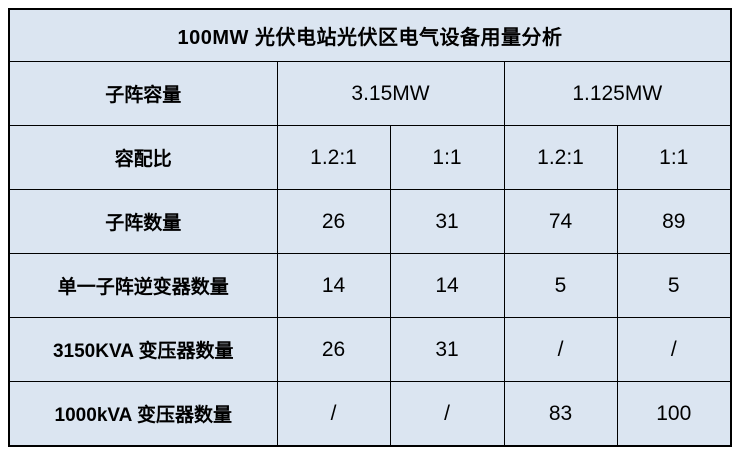 The height and width of the screenshot is (459, 737). I want to click on table-row-transformer-3150kva: 3150KVA 变压器数量 26 31 / /, so click(370, 349).